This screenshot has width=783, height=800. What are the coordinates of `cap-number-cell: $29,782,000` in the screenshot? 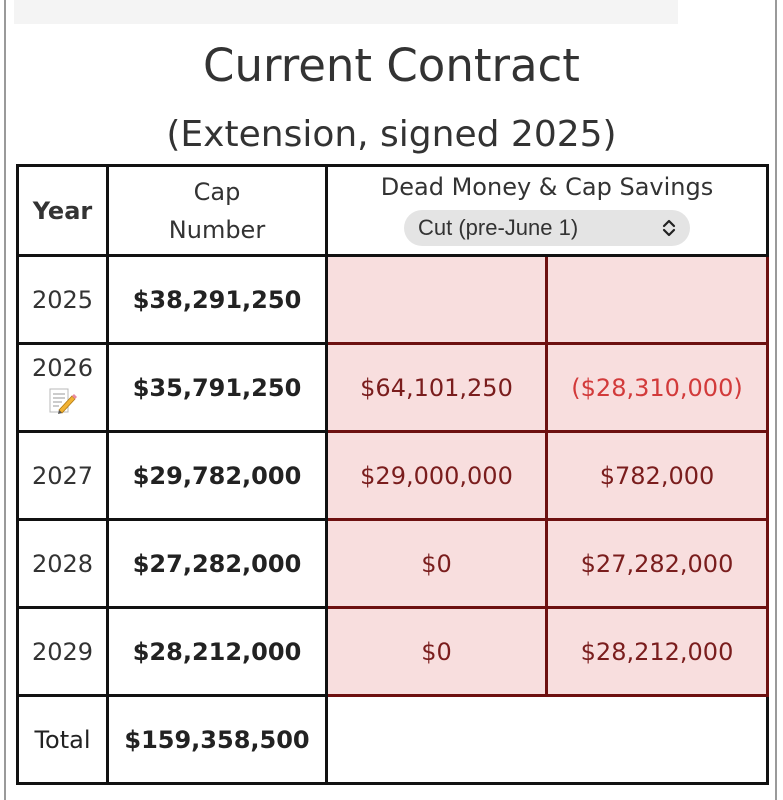 It's located at (217, 475).